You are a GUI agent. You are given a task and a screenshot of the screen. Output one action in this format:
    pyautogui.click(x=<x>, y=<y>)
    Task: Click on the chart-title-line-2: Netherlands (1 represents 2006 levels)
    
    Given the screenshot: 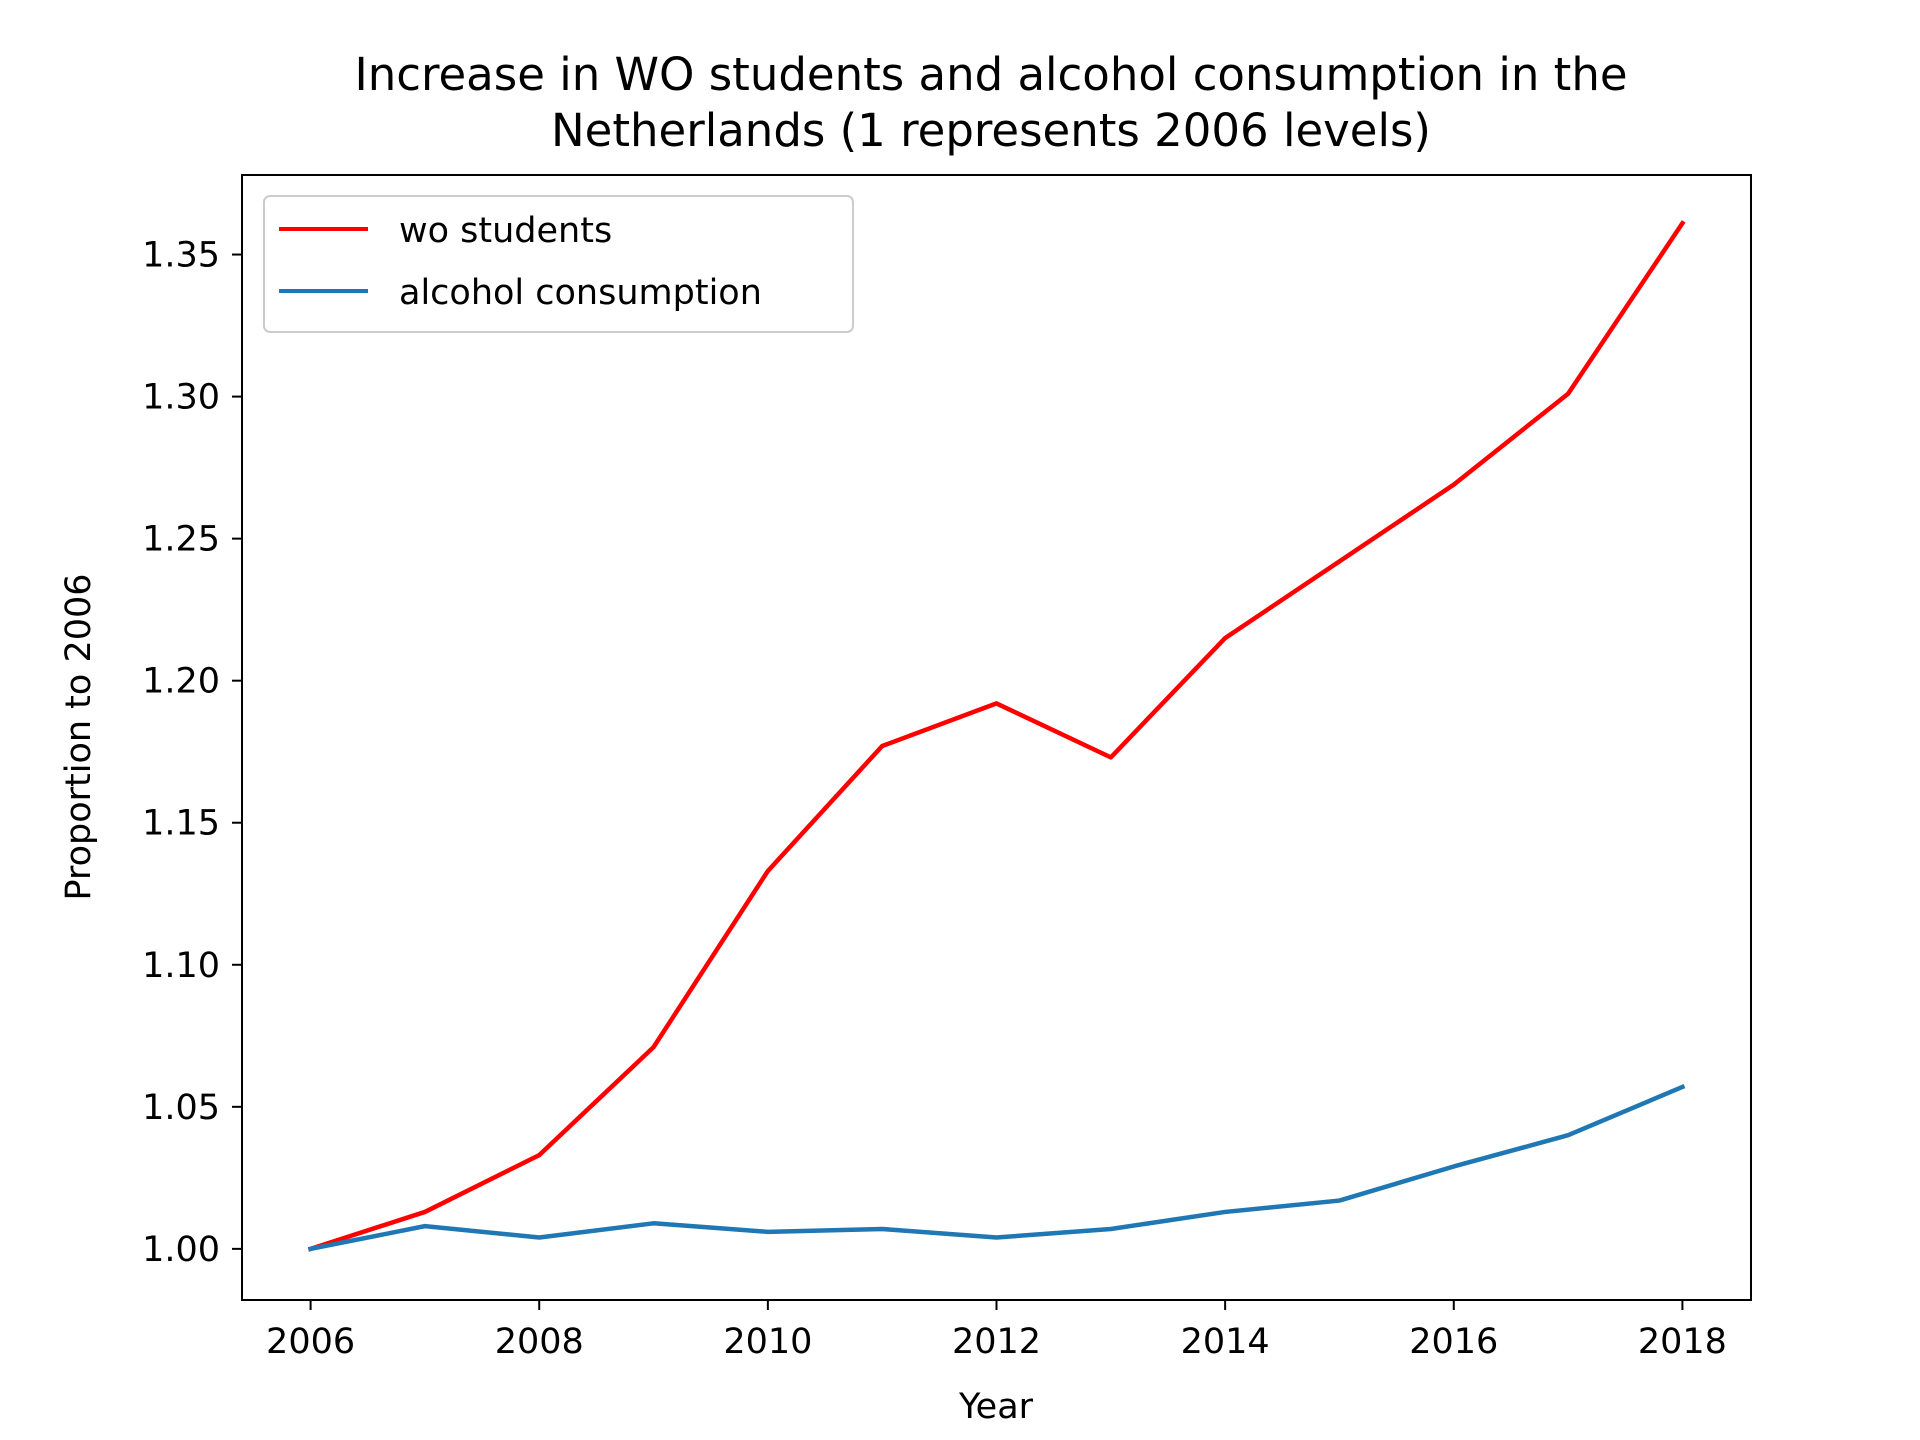 What is the action you would take?
    pyautogui.click(x=991, y=130)
    